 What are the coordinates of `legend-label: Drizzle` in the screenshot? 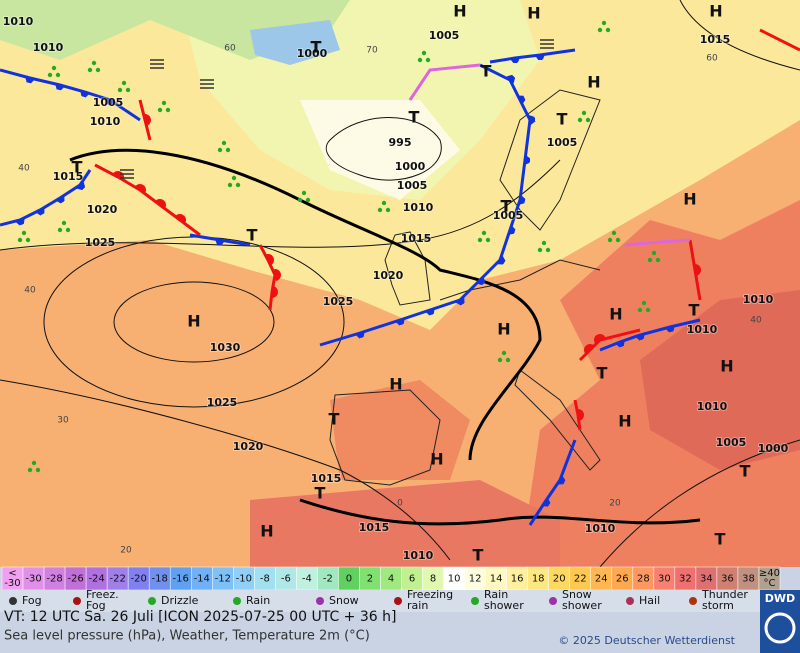 It's located at (180, 600).